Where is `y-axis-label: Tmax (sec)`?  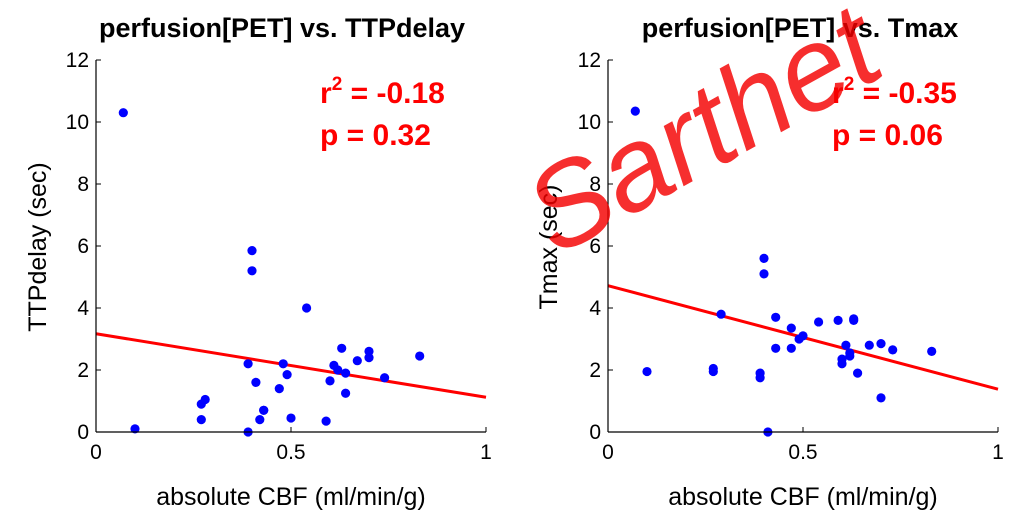 y-axis-label: Tmax (sec) is located at coordinates (549, 247).